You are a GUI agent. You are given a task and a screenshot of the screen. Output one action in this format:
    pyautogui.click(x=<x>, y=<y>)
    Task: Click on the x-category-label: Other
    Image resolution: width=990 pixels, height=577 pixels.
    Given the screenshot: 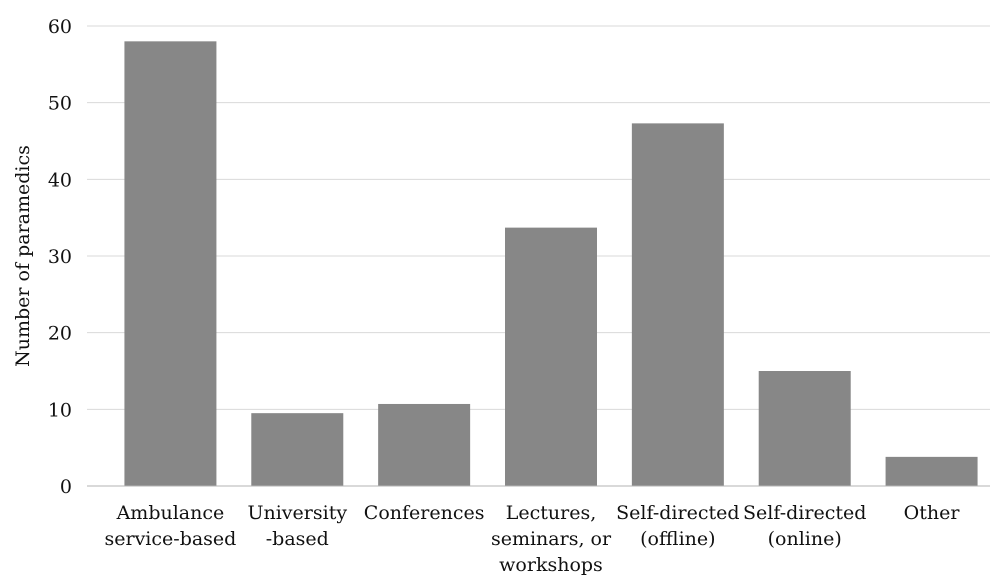 What is the action you would take?
    pyautogui.click(x=932, y=513)
    